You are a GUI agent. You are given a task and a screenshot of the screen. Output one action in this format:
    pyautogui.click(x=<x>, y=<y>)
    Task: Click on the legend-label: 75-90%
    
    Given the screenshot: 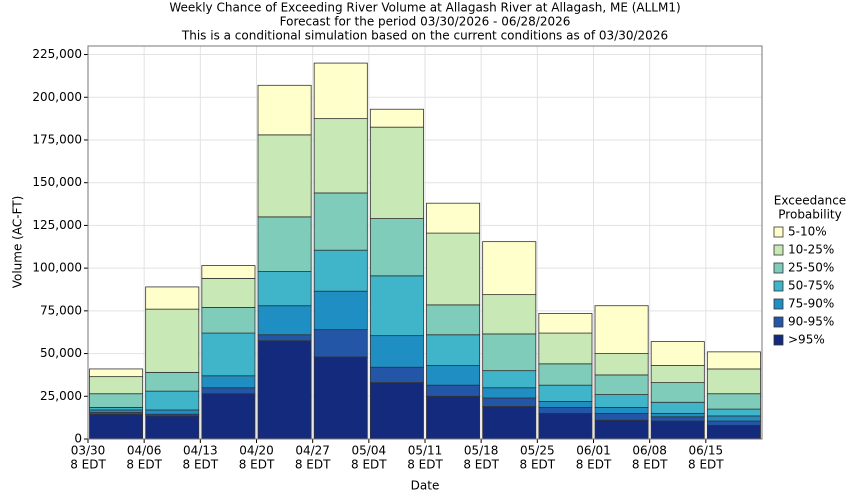 What is the action you would take?
    pyautogui.click(x=811, y=304)
    